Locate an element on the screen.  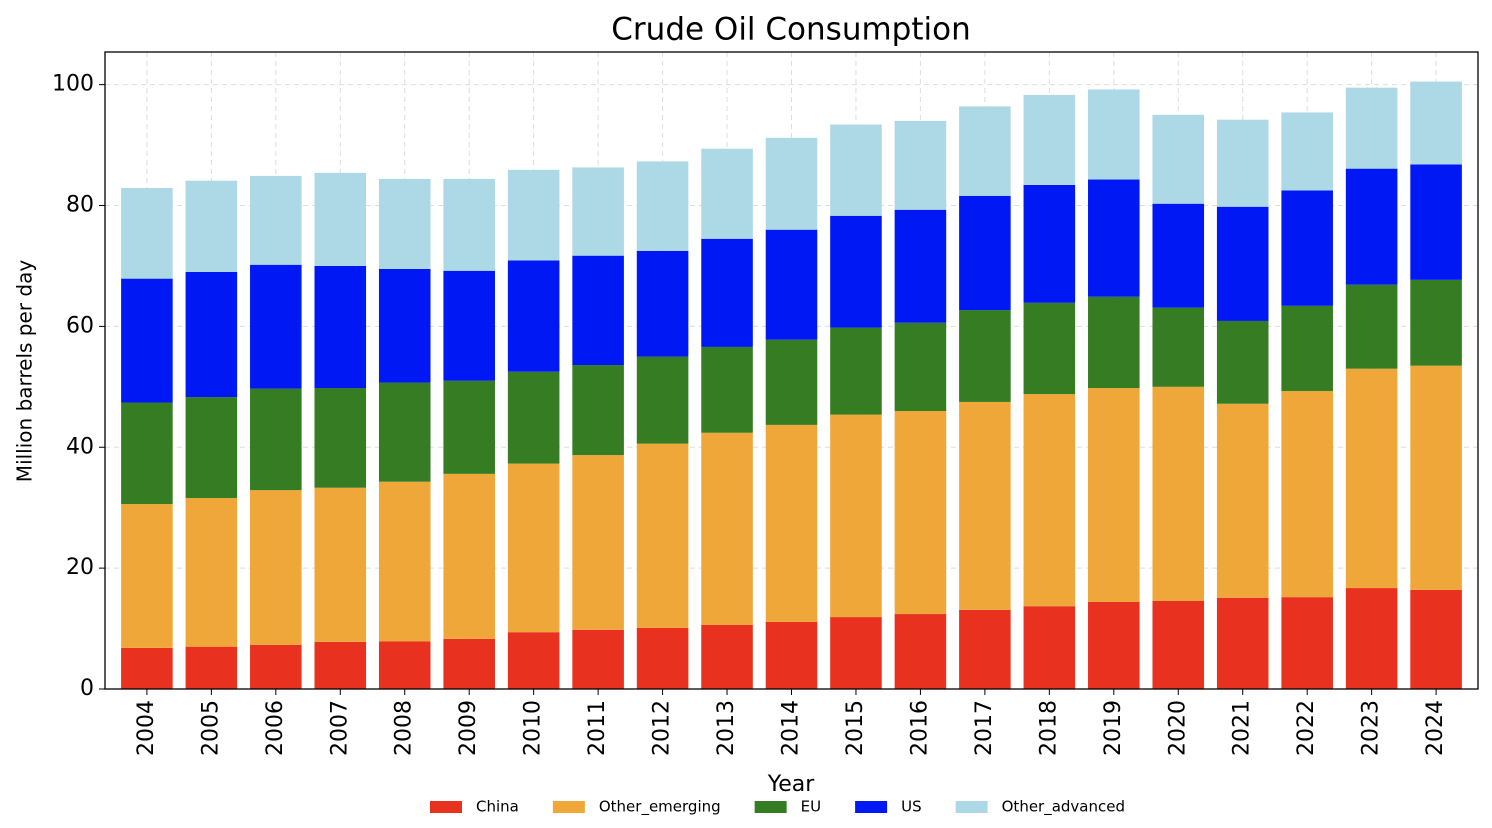
y-tick-label: 0 is located at coordinates (87, 688).